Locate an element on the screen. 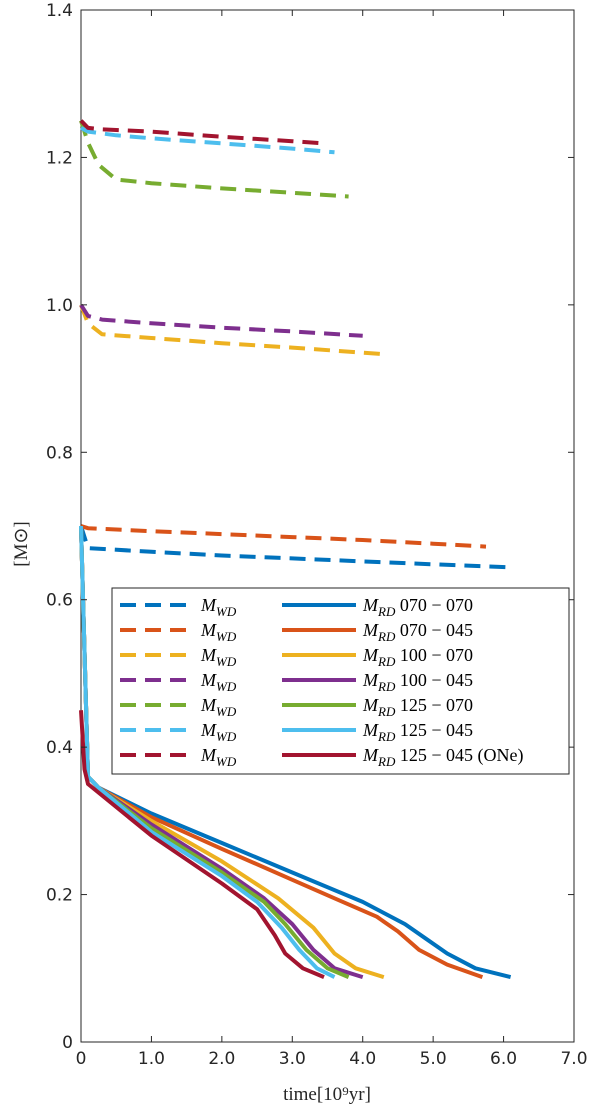  y-tick-label: 1.4 is located at coordinates (59, 11).